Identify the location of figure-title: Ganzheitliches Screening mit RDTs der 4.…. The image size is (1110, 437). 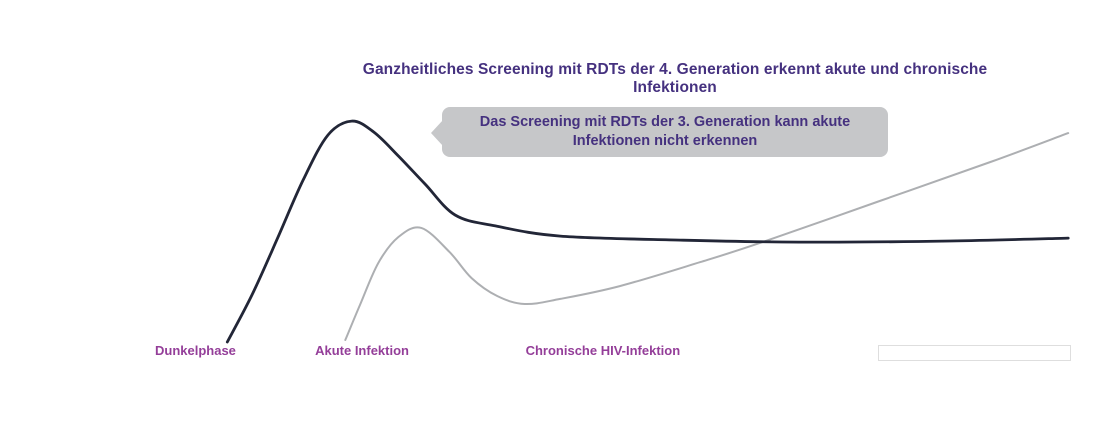
(675, 78).